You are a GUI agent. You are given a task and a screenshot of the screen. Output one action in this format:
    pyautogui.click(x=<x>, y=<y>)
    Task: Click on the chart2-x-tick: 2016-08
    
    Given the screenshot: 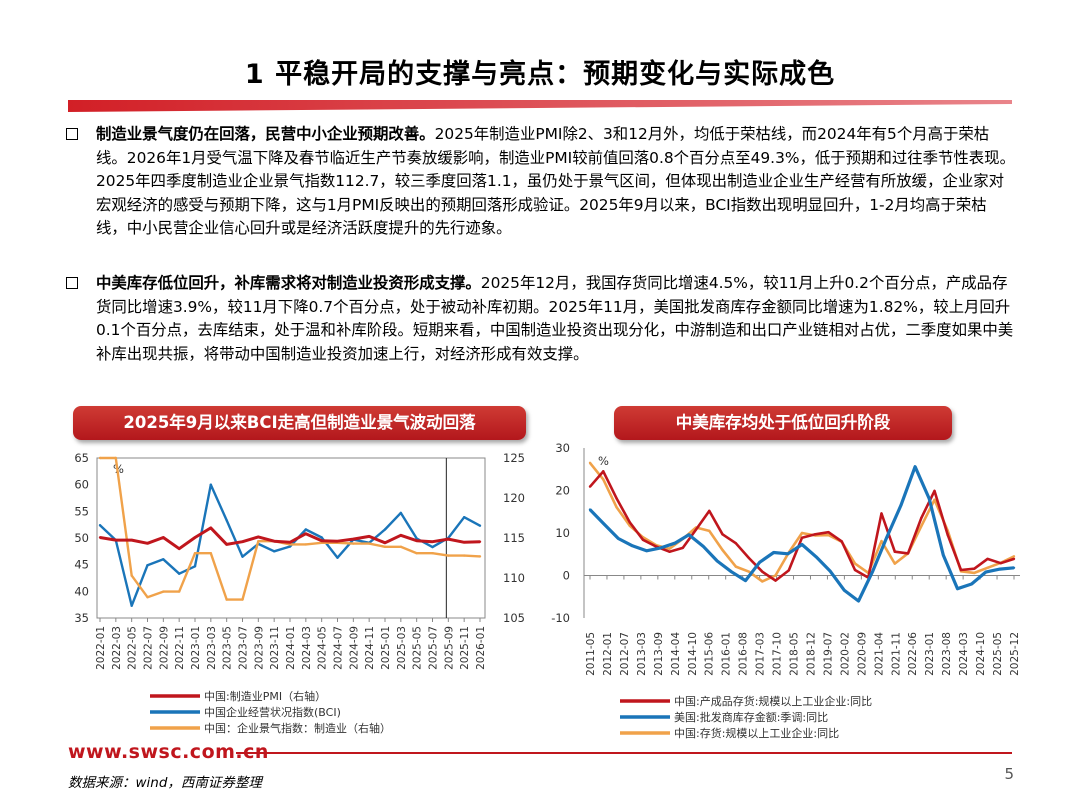 What is the action you would take?
    pyautogui.click(x=744, y=654)
    